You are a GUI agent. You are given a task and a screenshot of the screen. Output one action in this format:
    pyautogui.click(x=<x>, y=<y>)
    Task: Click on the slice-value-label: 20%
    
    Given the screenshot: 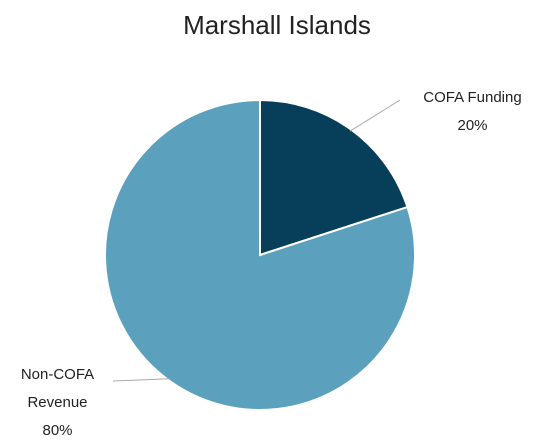 What is the action you would take?
    pyautogui.click(x=472, y=125)
    